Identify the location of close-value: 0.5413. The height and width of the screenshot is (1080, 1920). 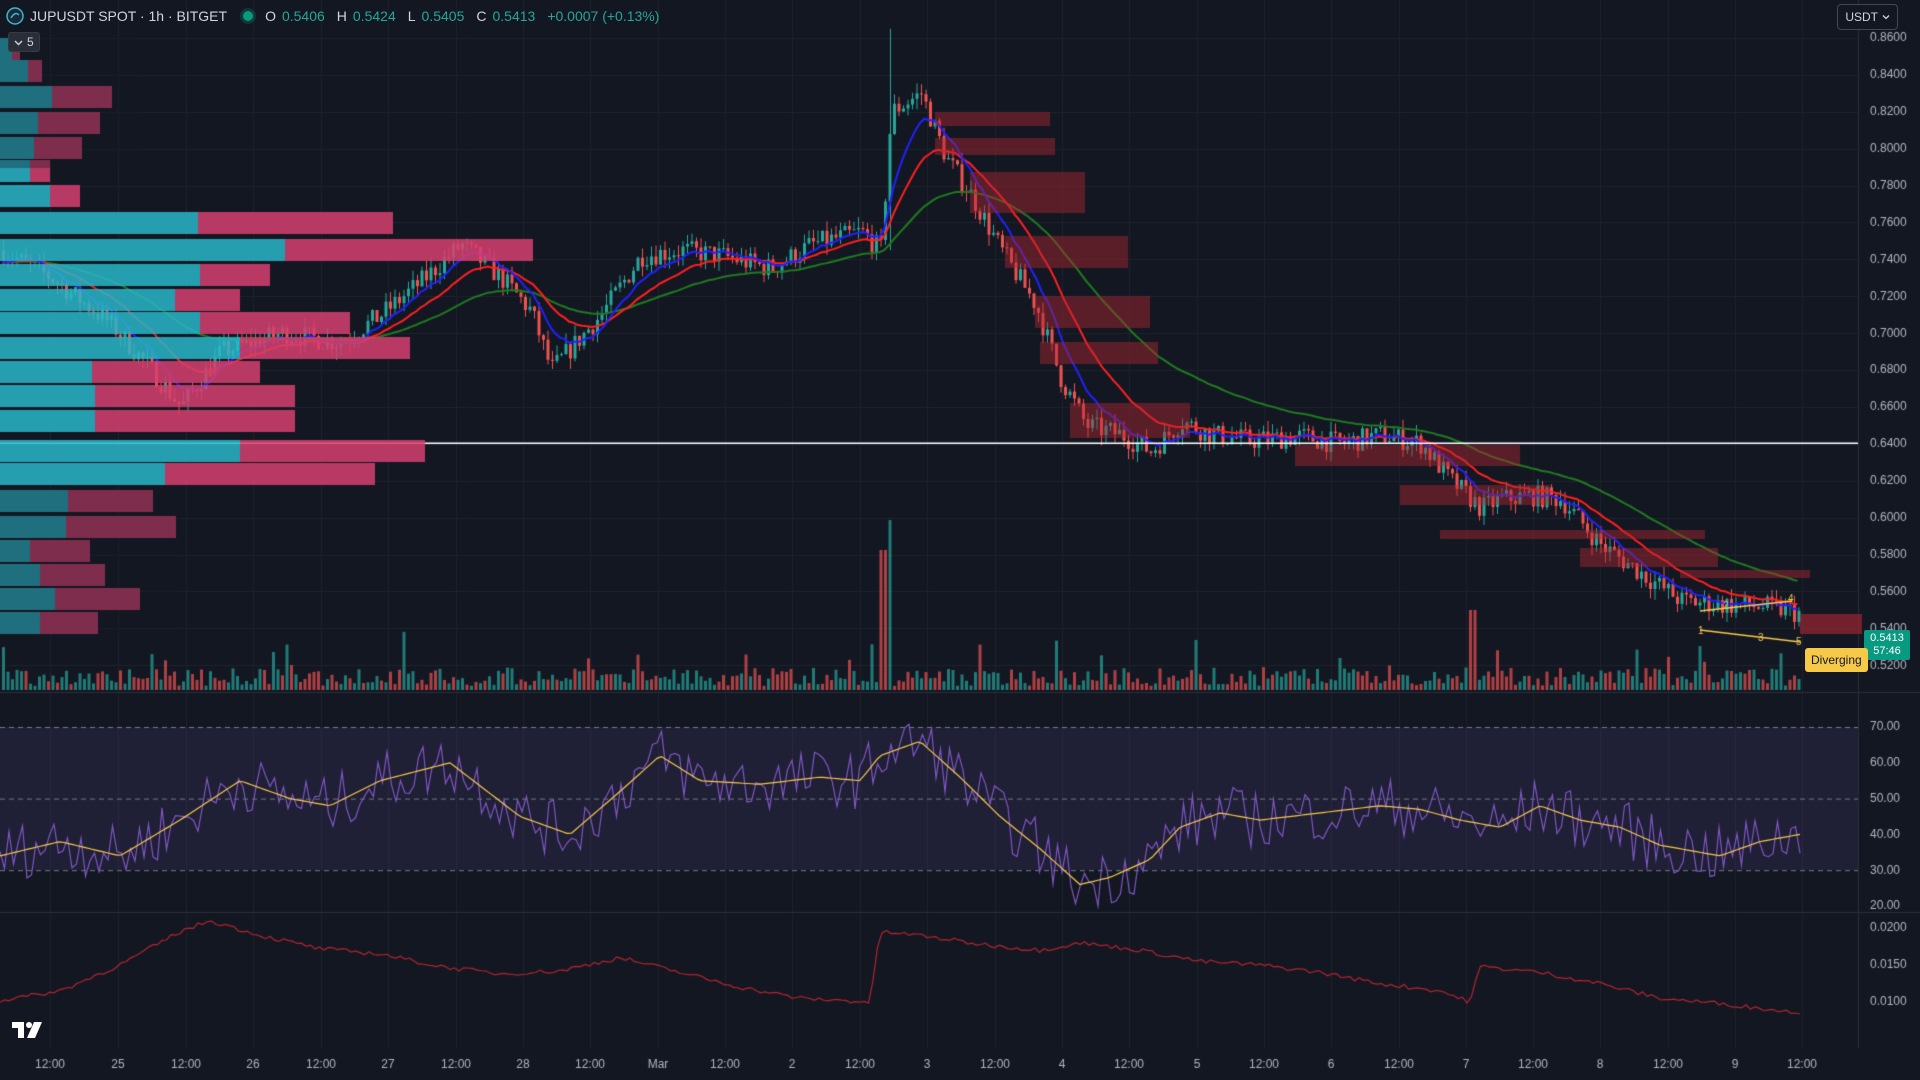
(514, 16).